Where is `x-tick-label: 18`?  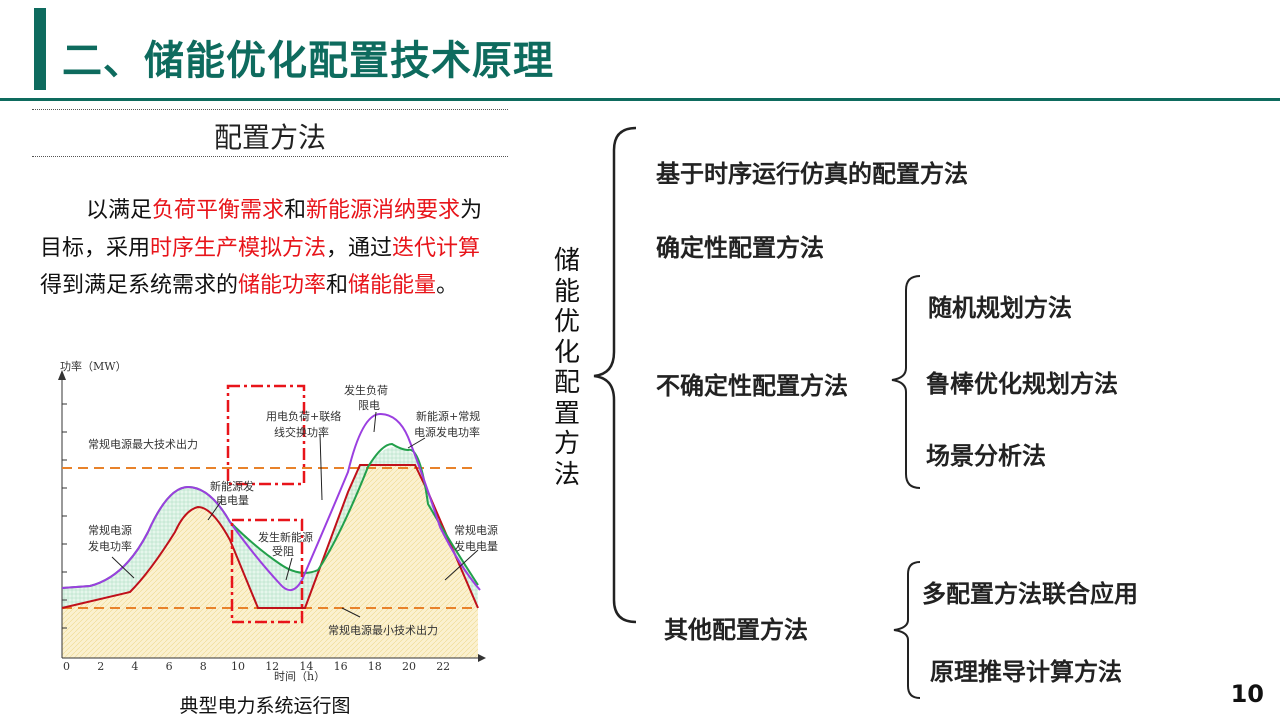
x-tick-label: 18 is located at coordinates (375, 666).